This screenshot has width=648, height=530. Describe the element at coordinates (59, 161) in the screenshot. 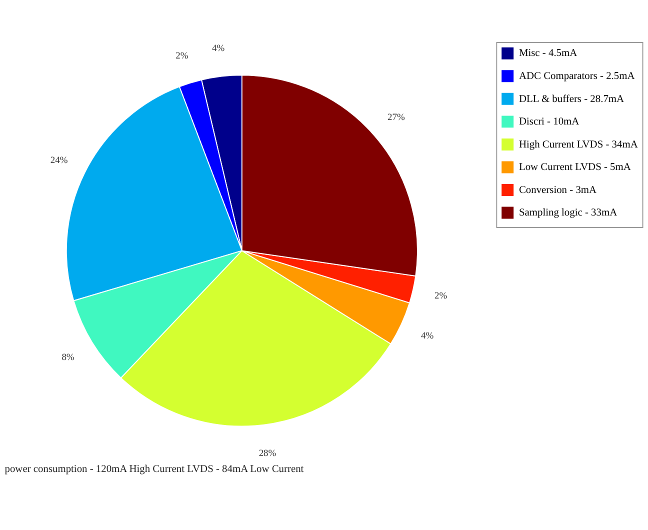

I see `data-label: 24%` at that location.